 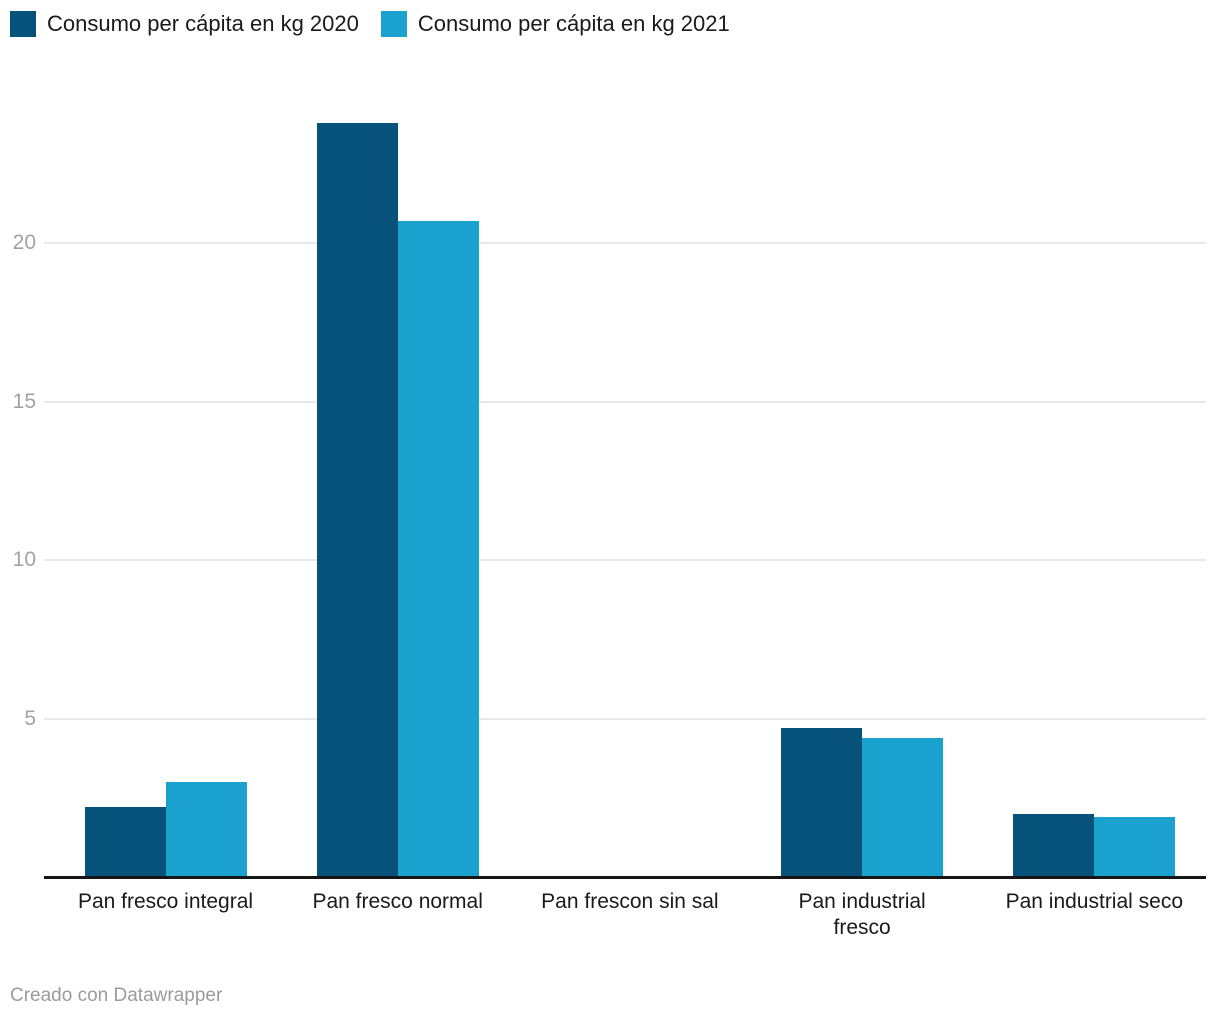 I want to click on x-axis-category-label: Pan fresco normal, so click(x=397, y=901).